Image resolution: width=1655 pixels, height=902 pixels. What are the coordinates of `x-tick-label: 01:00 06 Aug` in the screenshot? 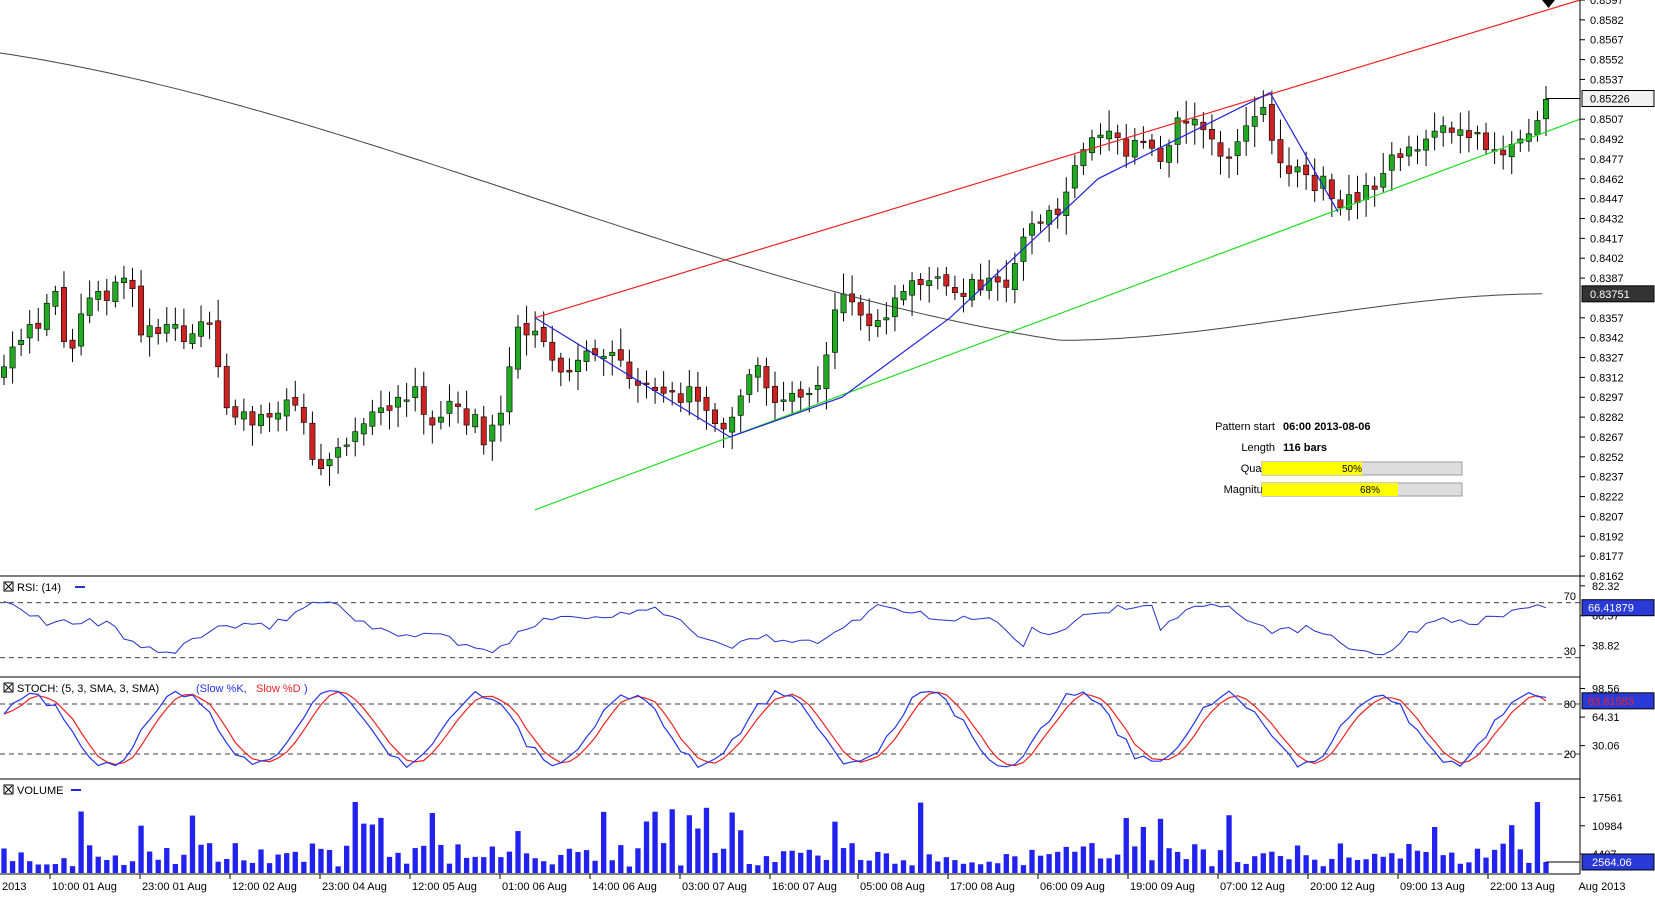 It's located at (534, 887).